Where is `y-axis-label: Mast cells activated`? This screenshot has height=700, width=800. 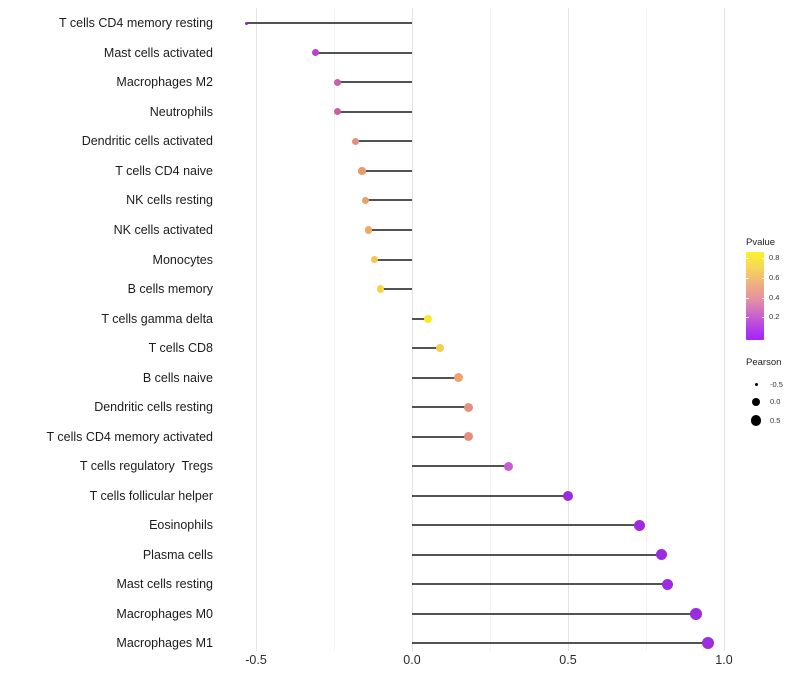 y-axis-label: Mast cells activated is located at coordinates (158, 52).